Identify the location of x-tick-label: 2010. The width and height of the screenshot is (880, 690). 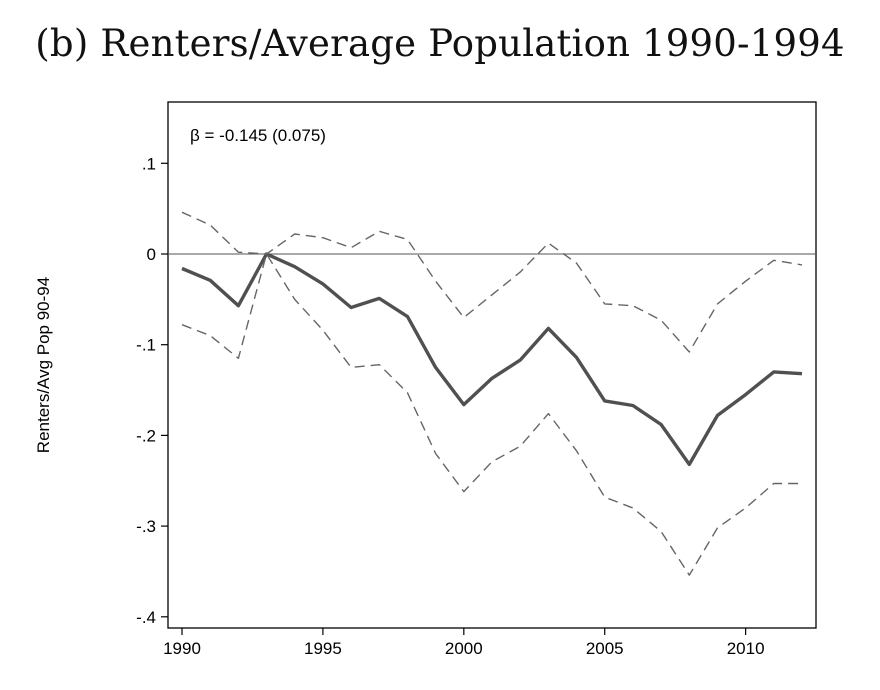
(746, 648).